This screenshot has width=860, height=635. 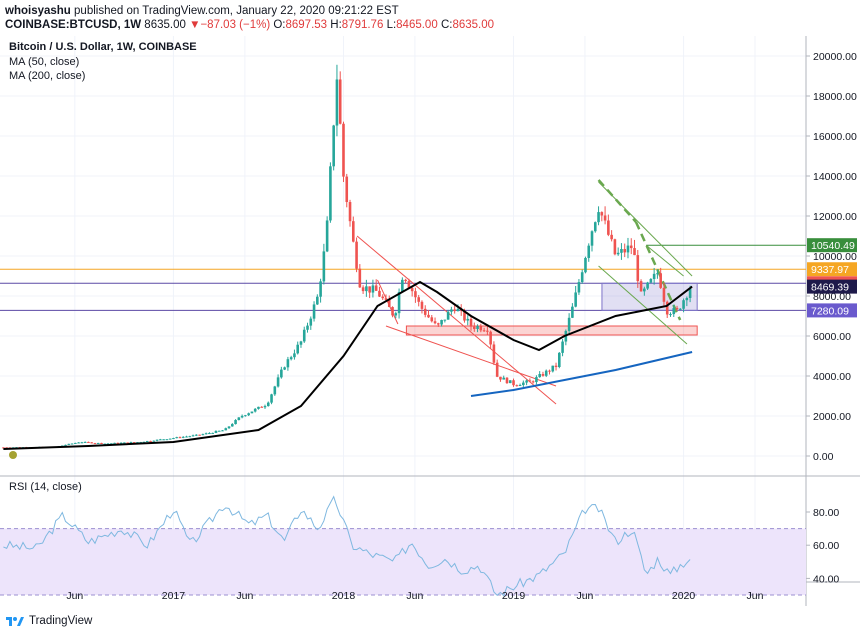 What do you see at coordinates (61, 621) in the screenshot?
I see `brand-name: TradingView` at bounding box center [61, 621].